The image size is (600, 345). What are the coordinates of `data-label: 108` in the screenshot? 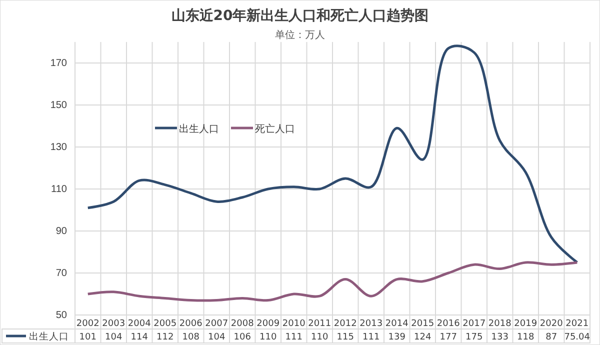 It's located at (191, 337).